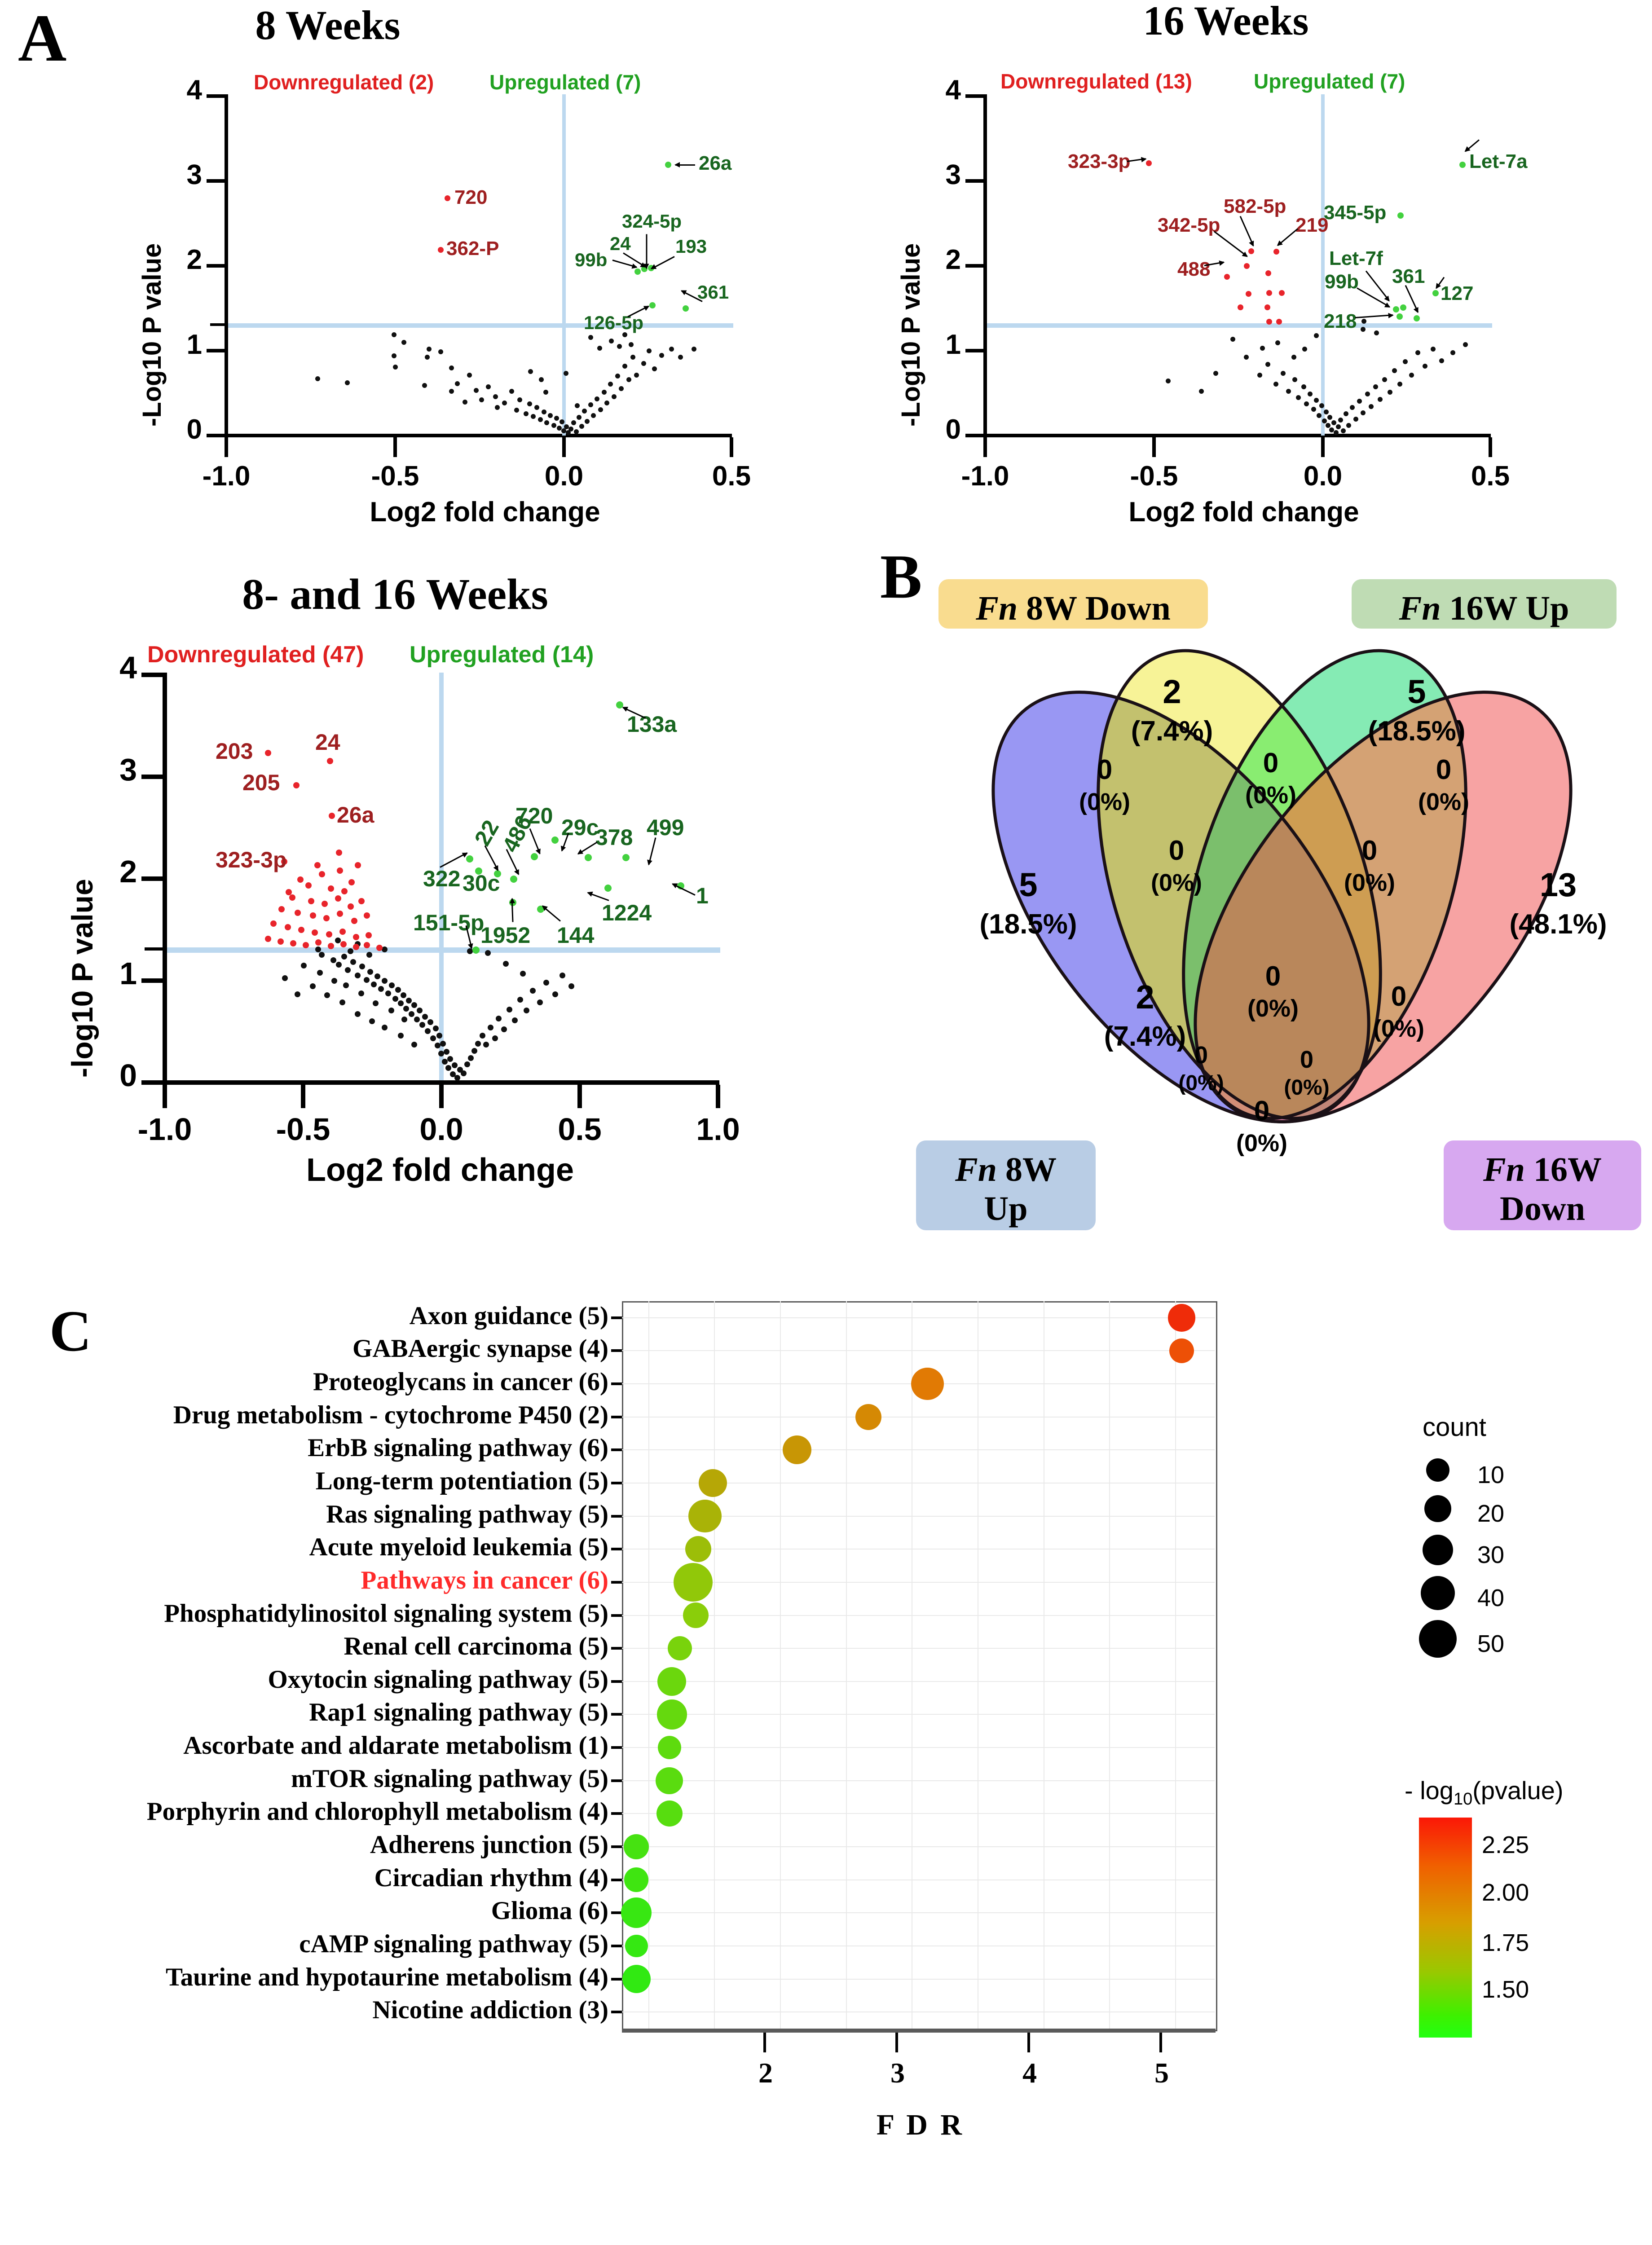 This screenshot has width=1652, height=2245. Describe the element at coordinates (128, 1075) in the screenshot. I see `volcano-3-ytick-0: 0` at that location.